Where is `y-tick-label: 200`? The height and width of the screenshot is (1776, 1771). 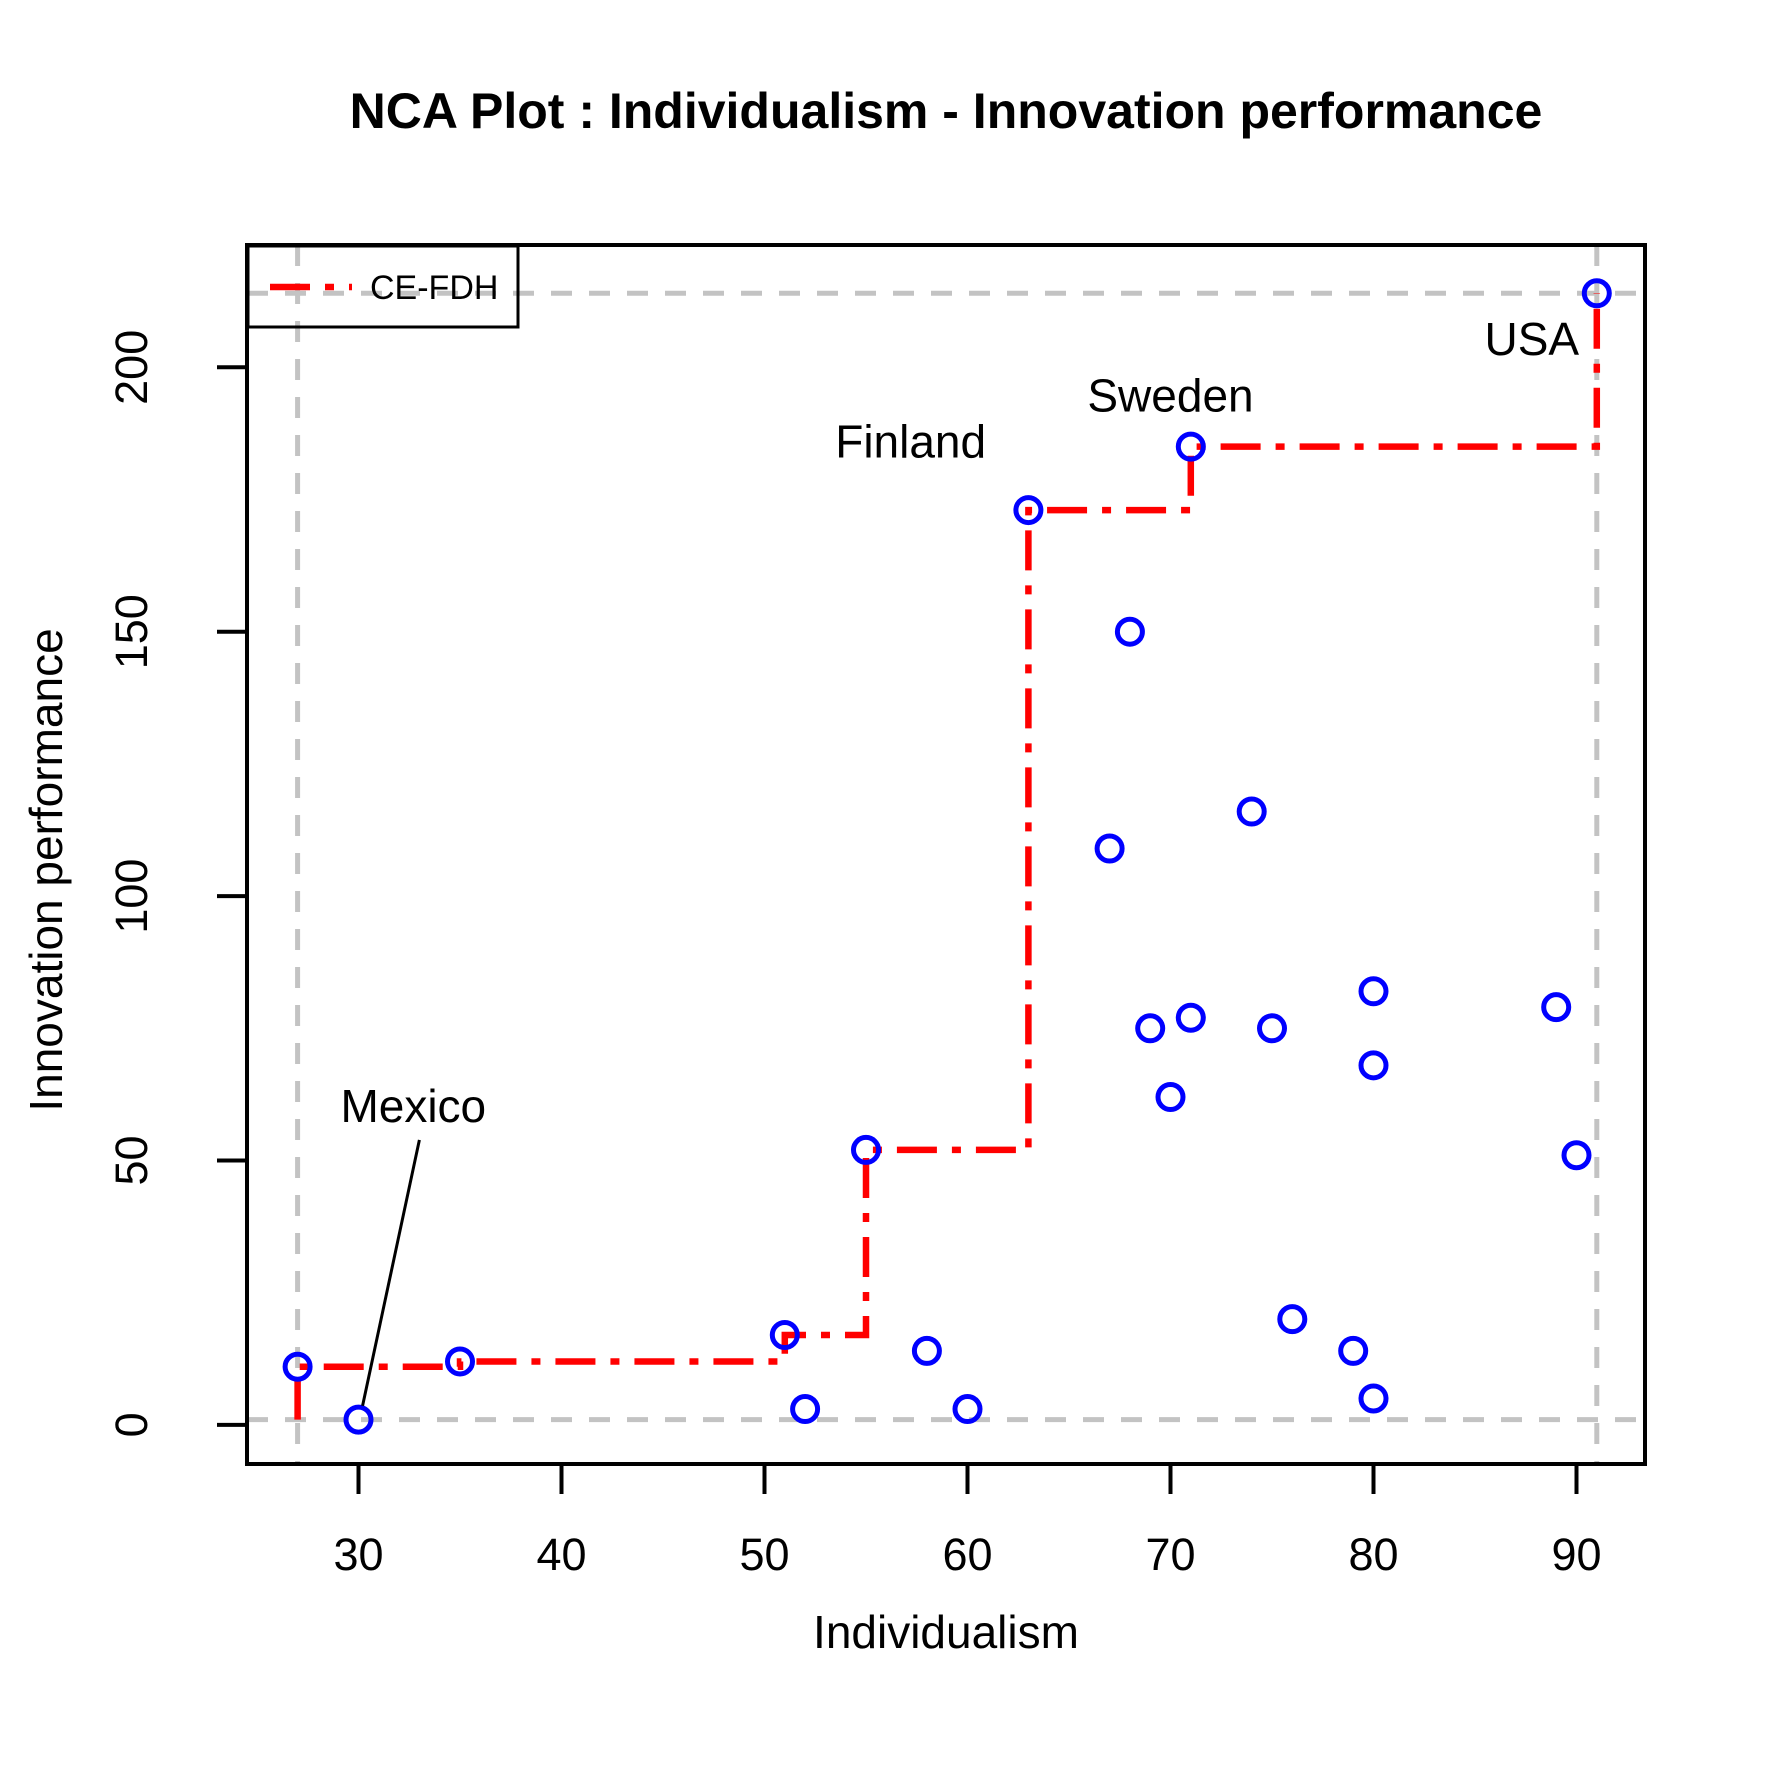 y-tick-label: 200 is located at coordinates (131, 367).